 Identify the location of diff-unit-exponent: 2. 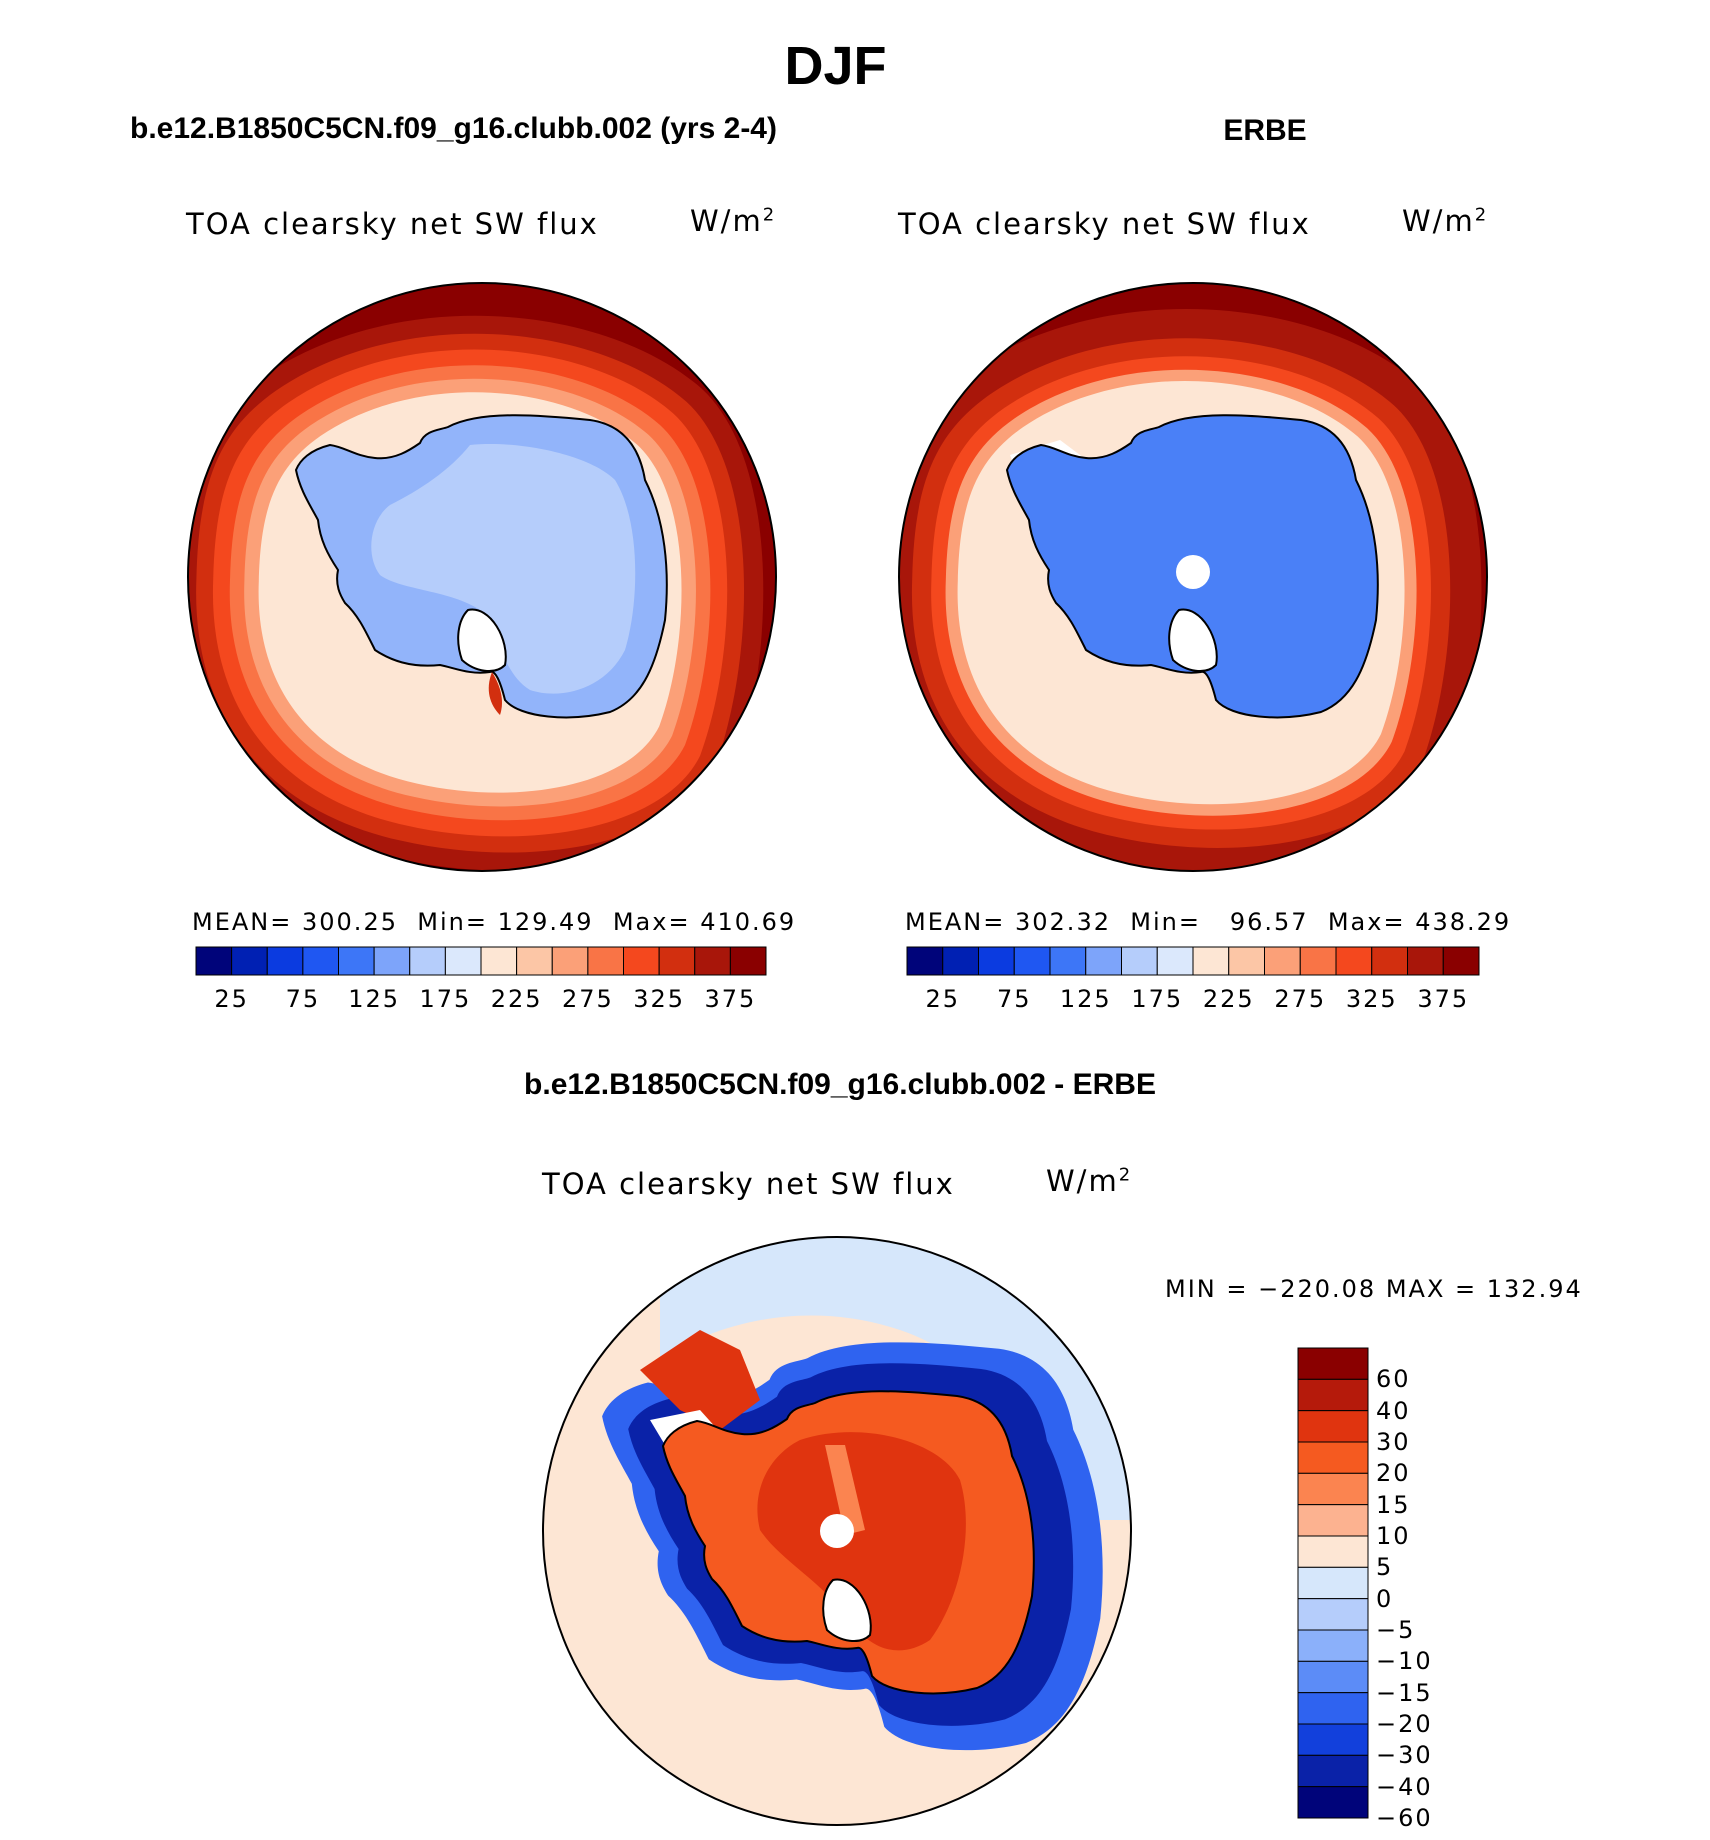
(1125, 1175).